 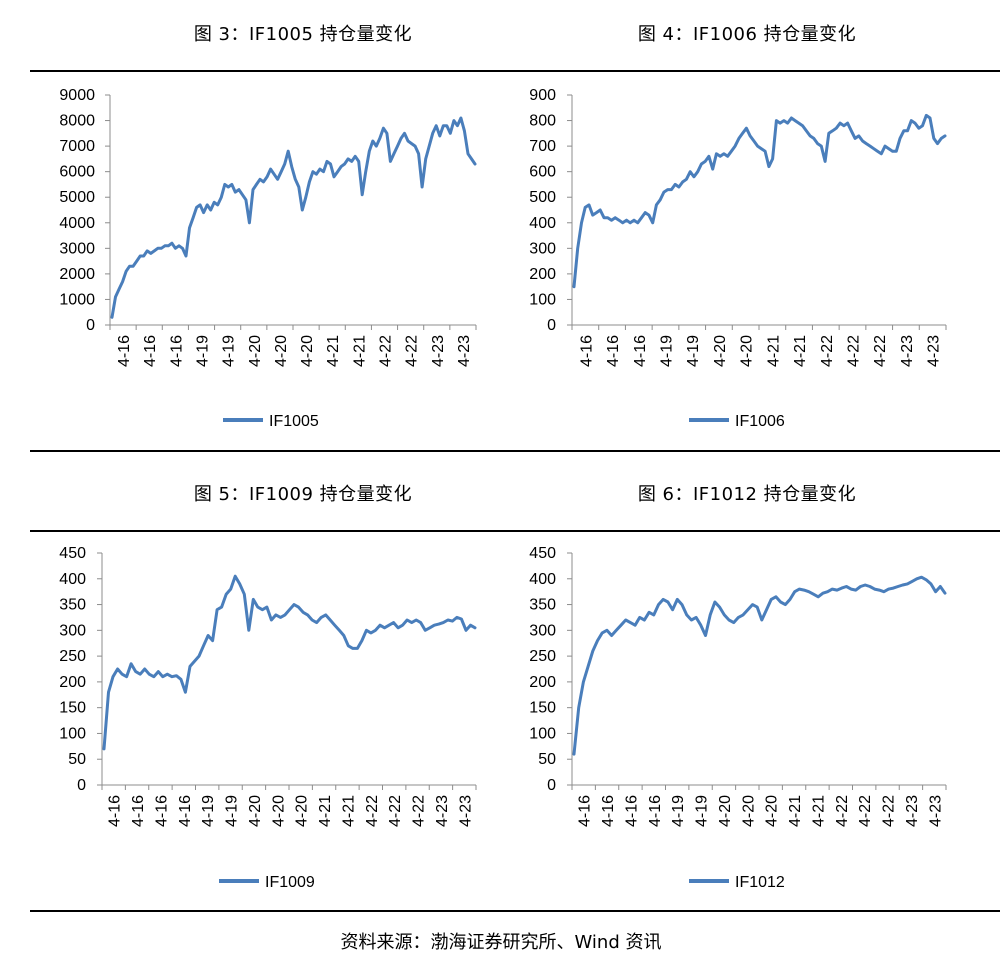 I want to click on top-rule, so click(x=515, y=71).